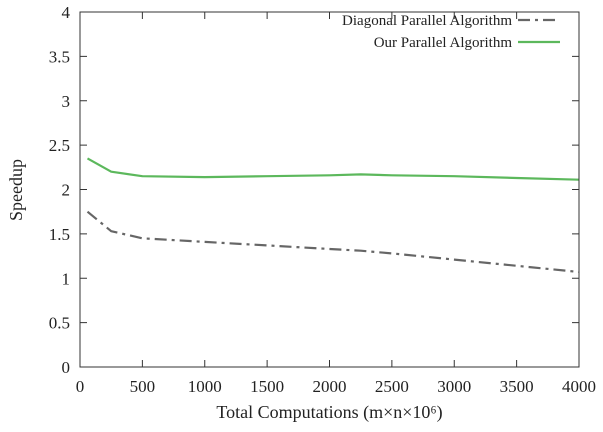 The image size is (603, 432). What do you see at coordinates (66, 278) in the screenshot?
I see `y-tick-label-2: 1` at bounding box center [66, 278].